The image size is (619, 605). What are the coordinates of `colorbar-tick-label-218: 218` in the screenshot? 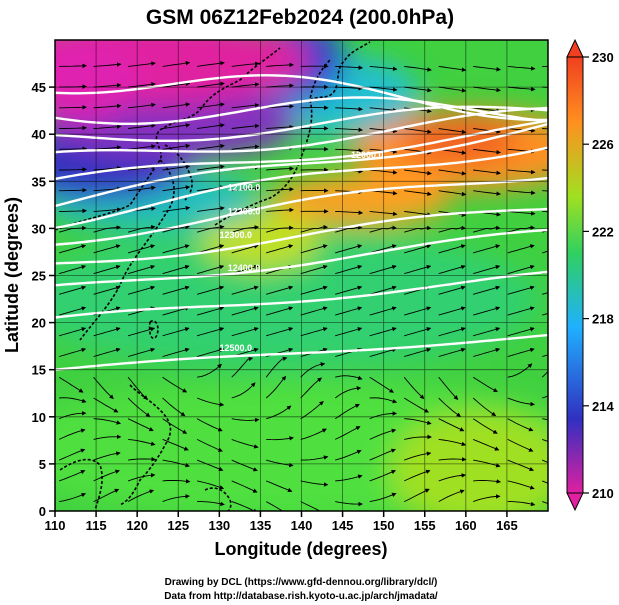 It's located at (603, 319).